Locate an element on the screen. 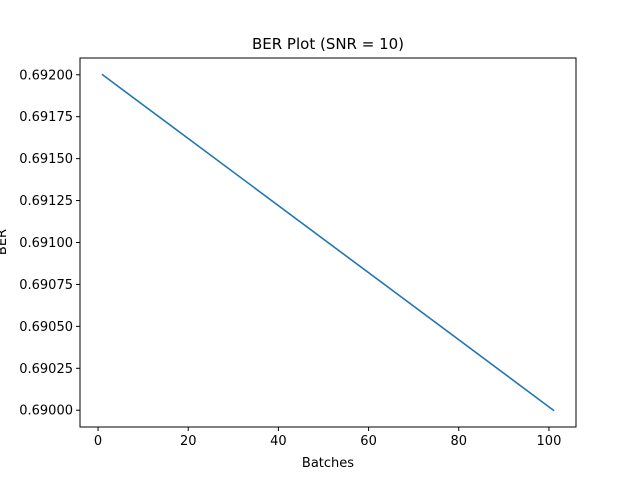  x-axis-label: Batches is located at coordinates (328, 463).